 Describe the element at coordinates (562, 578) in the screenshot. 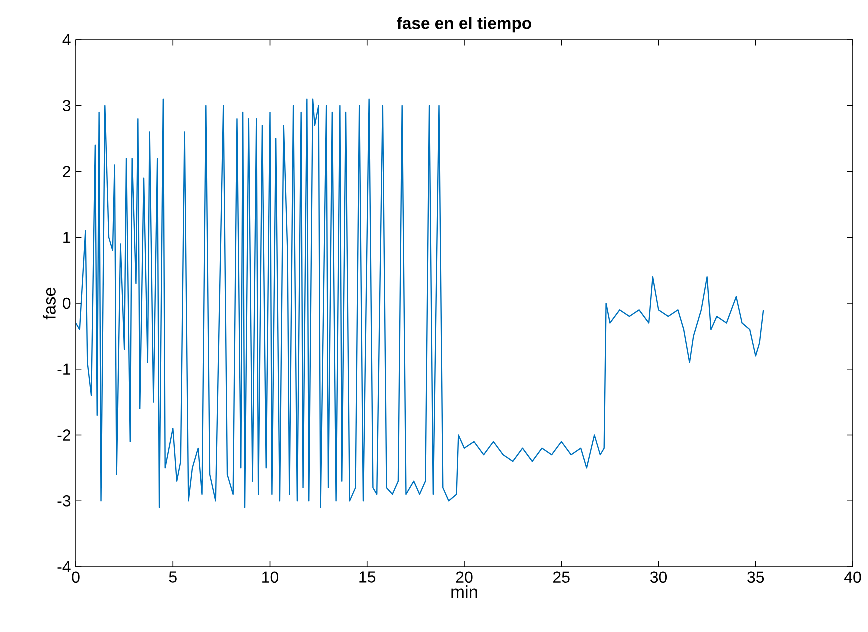

I see `x-tick-label: 25` at that location.